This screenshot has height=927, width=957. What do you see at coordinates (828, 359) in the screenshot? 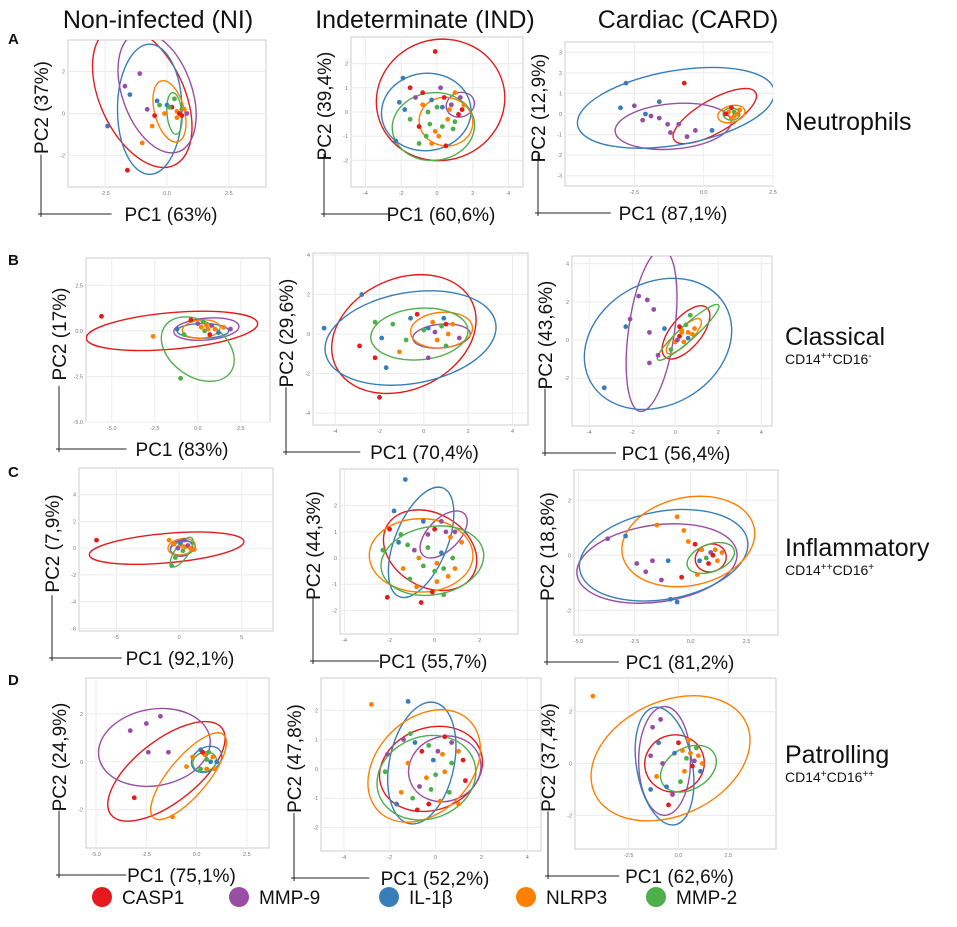
I see `cell-type-marker: CD14++CD16-` at bounding box center [828, 359].